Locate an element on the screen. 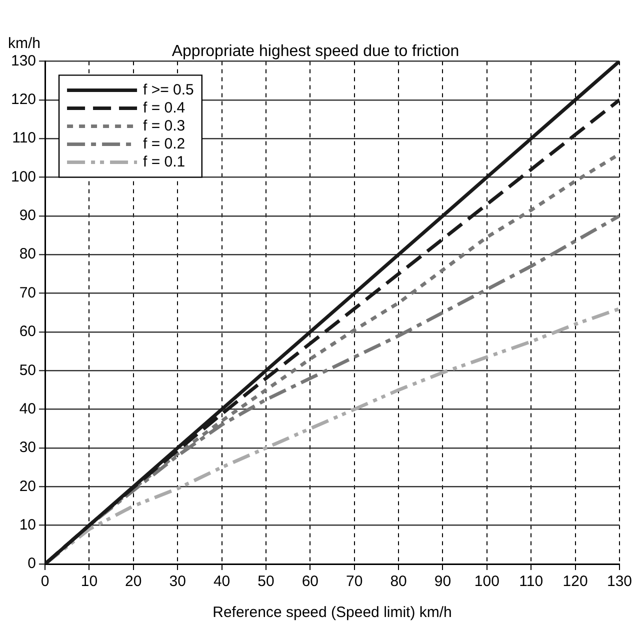 The height and width of the screenshot is (634, 643). x-tick-label: 80 is located at coordinates (398, 581).